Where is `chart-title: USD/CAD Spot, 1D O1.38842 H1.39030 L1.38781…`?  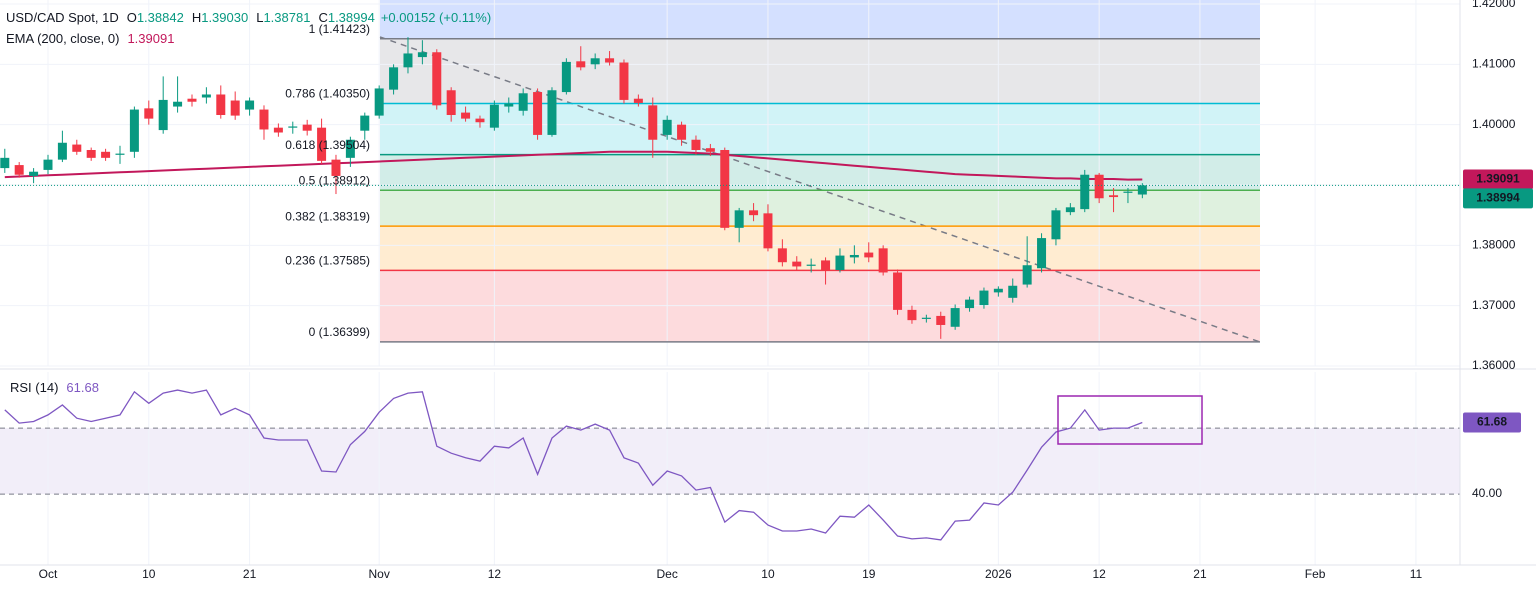 chart-title: USD/CAD Spot, 1D O1.38842 H1.39030 L1.38781… is located at coordinates (248, 17).